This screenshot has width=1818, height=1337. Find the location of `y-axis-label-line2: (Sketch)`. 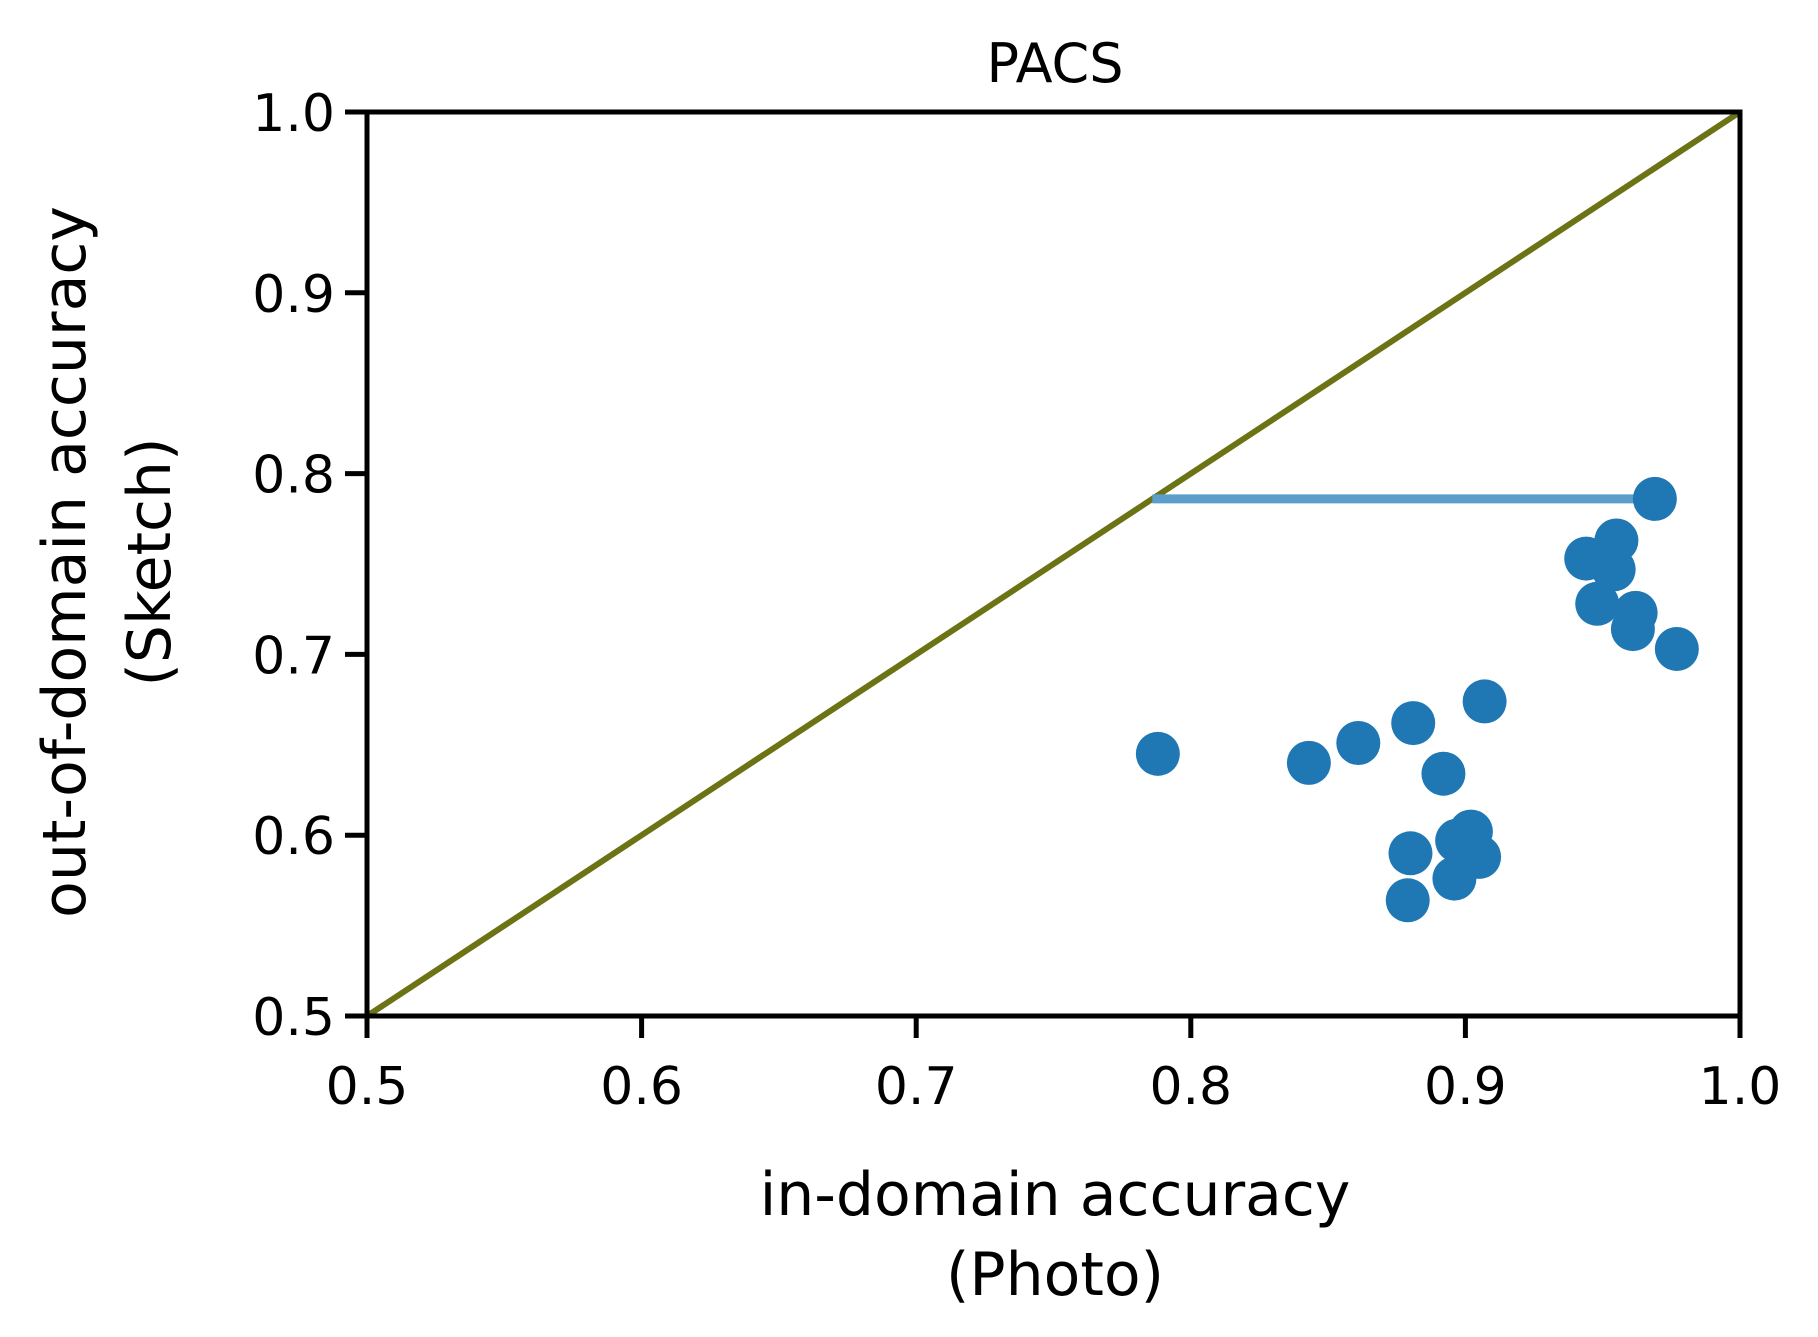

y-axis-label-line2: (Sketch) is located at coordinates (150, 562).